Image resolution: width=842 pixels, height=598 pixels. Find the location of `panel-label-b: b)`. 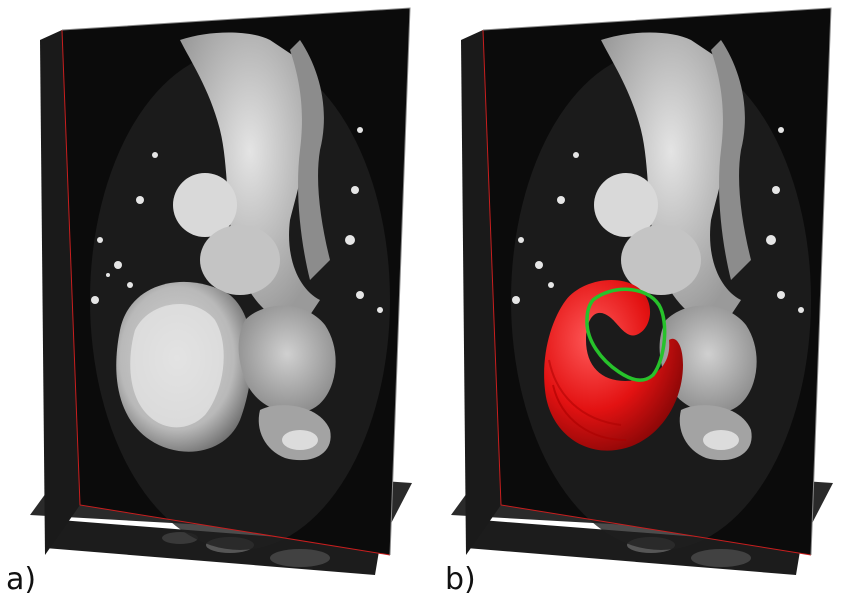

panel-label-b: b) is located at coordinates (460, 579).